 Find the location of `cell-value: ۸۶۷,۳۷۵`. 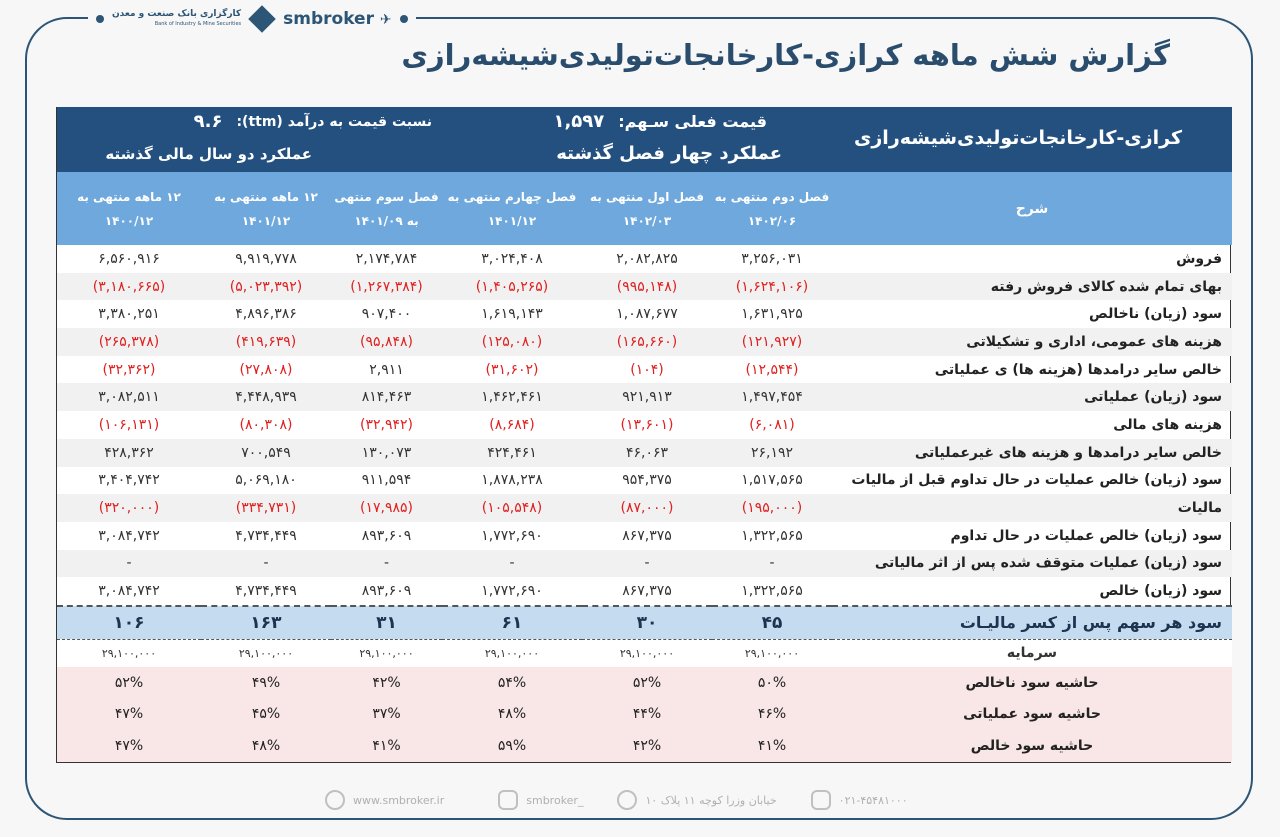

cell-value: ۸۶۷,۳۷۵ is located at coordinates (647, 591).